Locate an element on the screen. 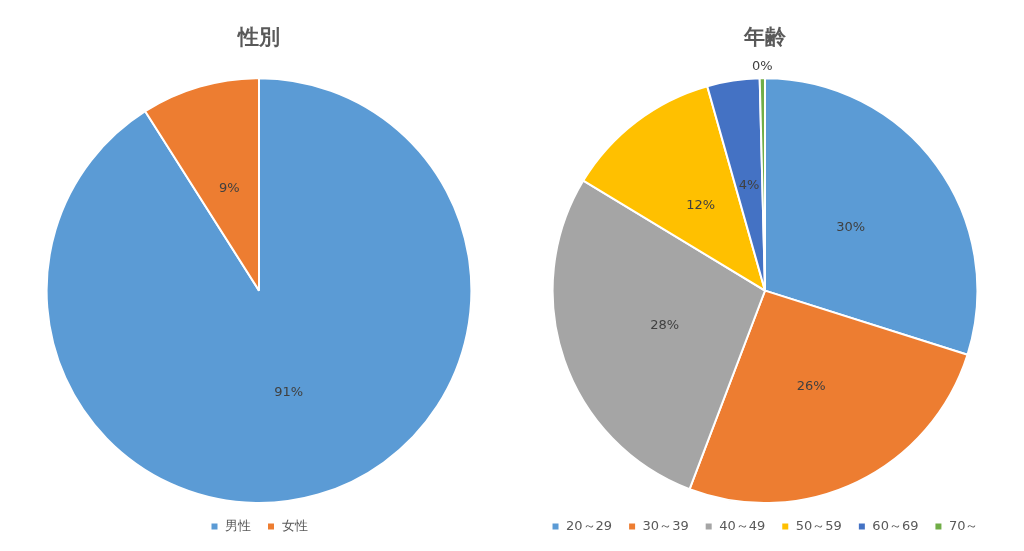 This screenshot has height=551, width=1024. legend-label: 男性 is located at coordinates (238, 525).